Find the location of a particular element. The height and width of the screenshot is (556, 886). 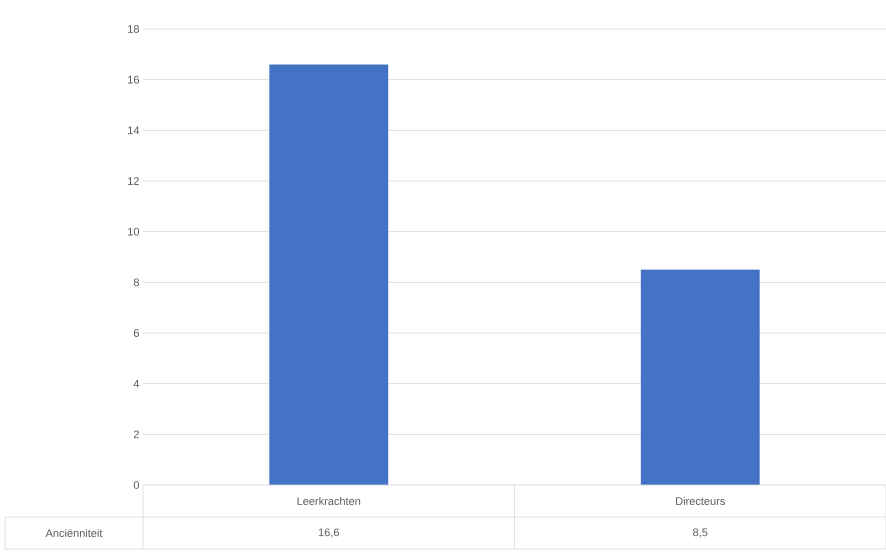

y-tick-label: 8 is located at coordinates (136, 282).